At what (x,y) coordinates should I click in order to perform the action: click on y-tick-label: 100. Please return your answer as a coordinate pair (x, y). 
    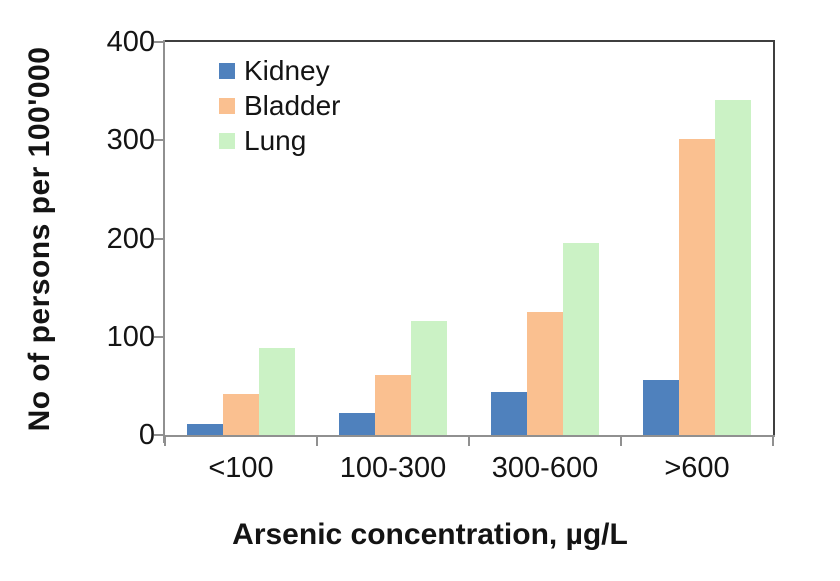
    Looking at the image, I should click on (130, 336).